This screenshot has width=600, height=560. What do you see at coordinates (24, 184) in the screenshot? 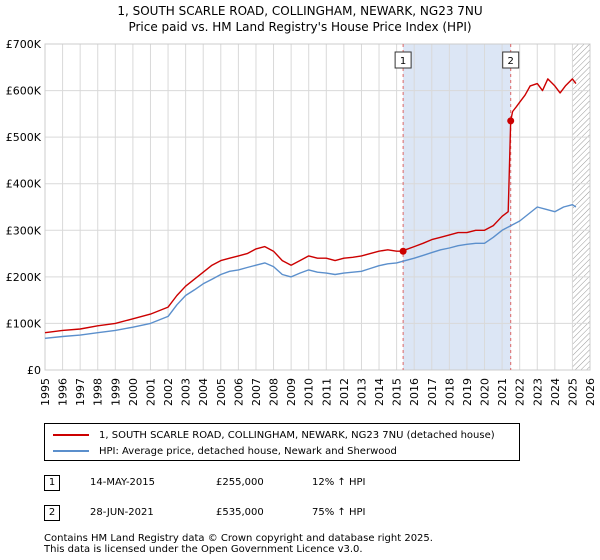
I see `y-tick-label: £400K` at bounding box center [24, 184].